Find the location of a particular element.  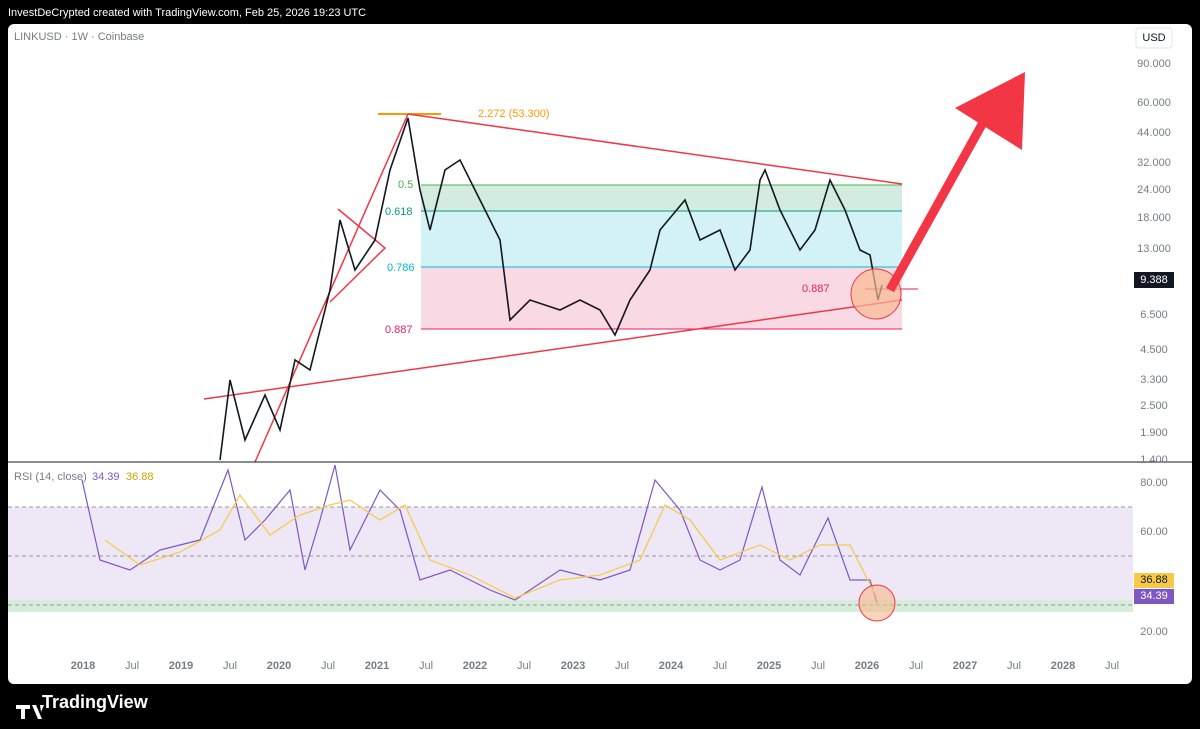

price-axis-label: 1.400 is located at coordinates (1154, 460).